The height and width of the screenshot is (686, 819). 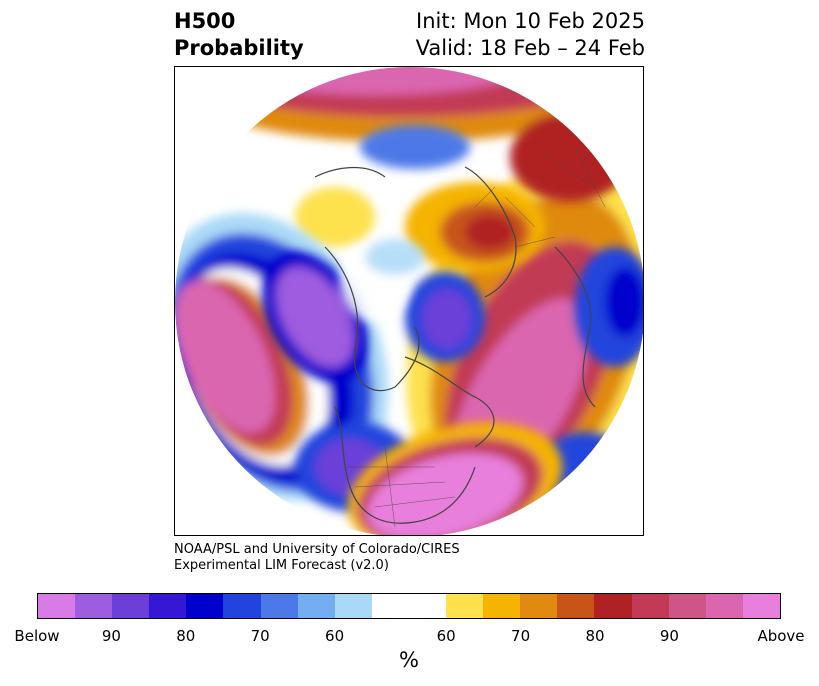 What do you see at coordinates (239, 48) in the screenshot?
I see `title-quantity: Probability` at bounding box center [239, 48].